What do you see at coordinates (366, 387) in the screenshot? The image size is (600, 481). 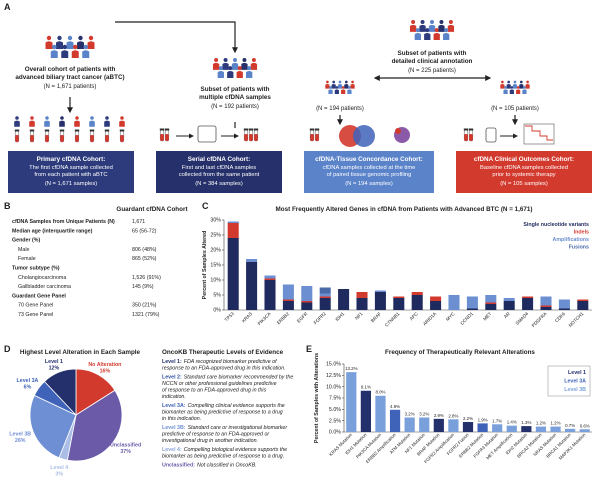 I see `label: 9.1%` at bounding box center [366, 387].